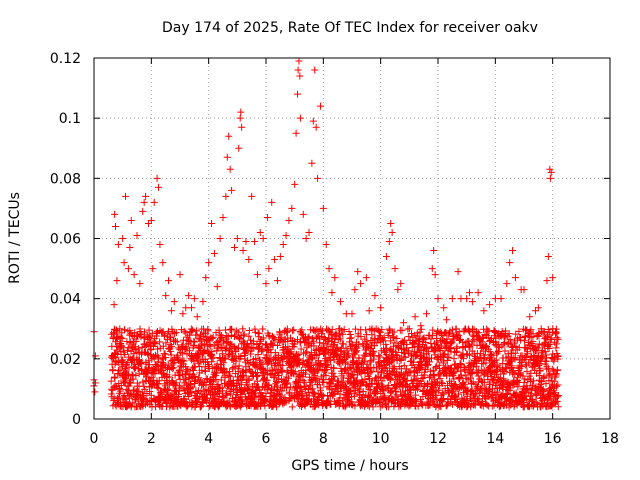  I want to click on y-tick-label: 0.1, so click(70, 119).